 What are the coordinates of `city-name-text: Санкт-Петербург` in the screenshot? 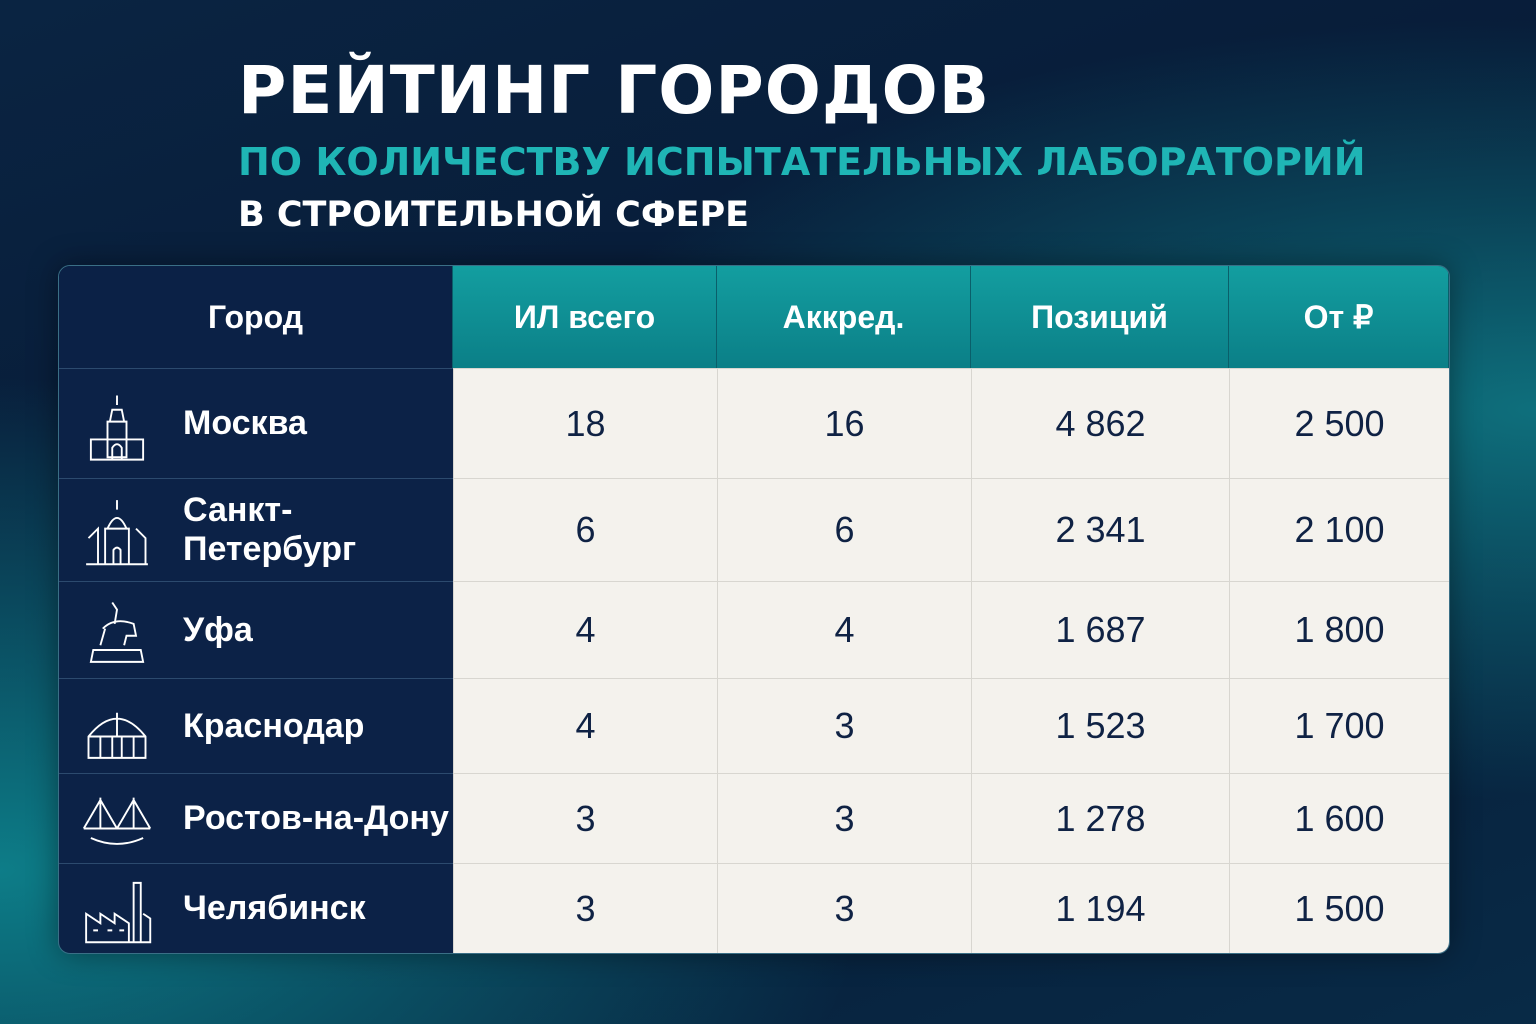 It's located at (270, 529).